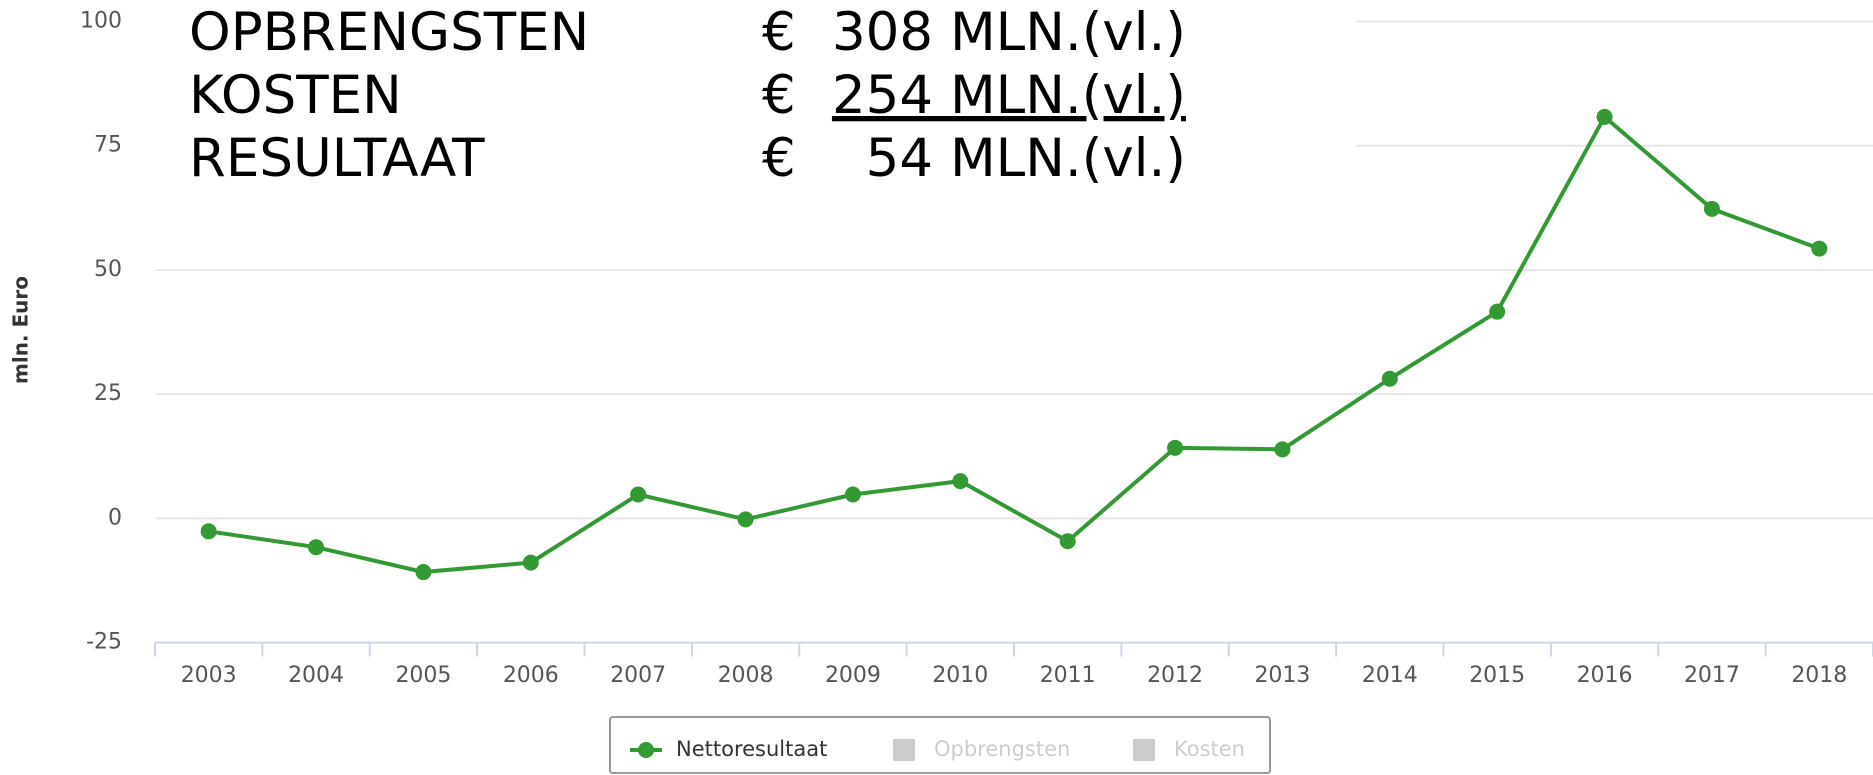 The image size is (1873, 775). What do you see at coordinates (423, 675) in the screenshot?
I see `x-tick-label: 2005` at bounding box center [423, 675].